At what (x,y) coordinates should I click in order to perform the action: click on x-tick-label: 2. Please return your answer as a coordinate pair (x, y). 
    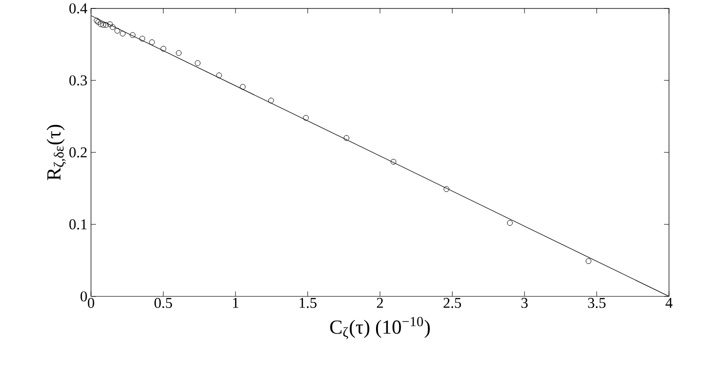
    Looking at the image, I should click on (379, 303).